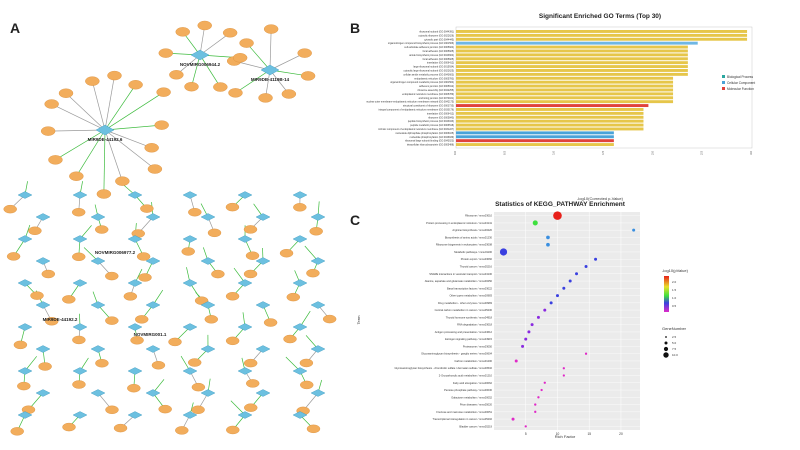 The height and width of the screenshot is (450, 800). What do you see at coordinates (589, 434) in the screenshot?
I see `kegg-tick-label: 15` at bounding box center [589, 434].